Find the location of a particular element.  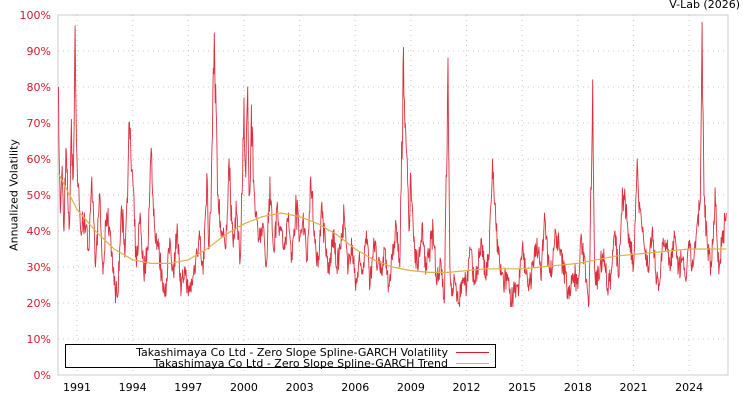

y-tick-label: 10% is located at coordinates (39, 339).